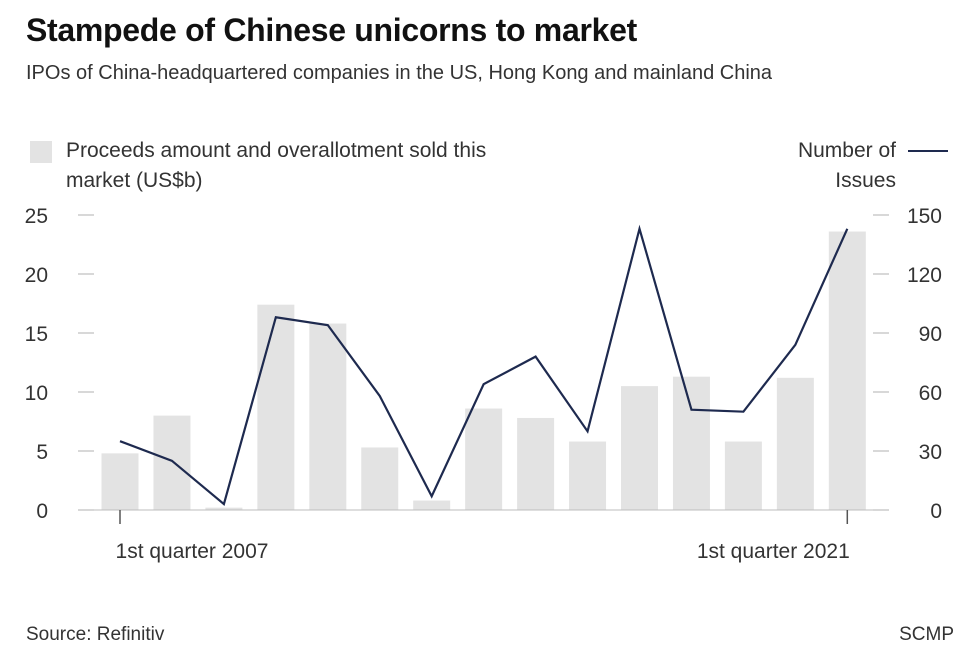 This screenshot has height=663, width=972. Describe the element at coordinates (924, 216) in the screenshot. I see `right-axis-tick-label: 150` at that location.